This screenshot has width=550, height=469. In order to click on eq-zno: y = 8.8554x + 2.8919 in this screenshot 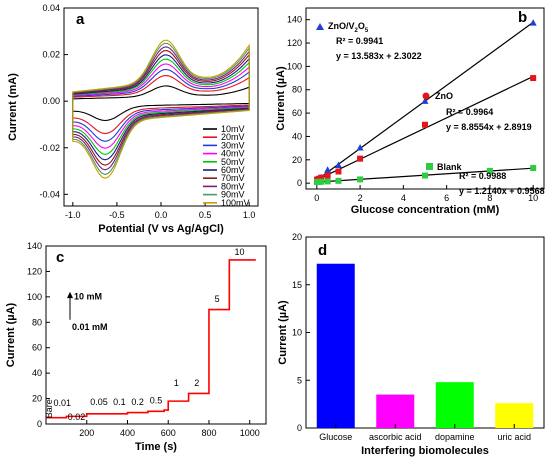, I will do `click(489, 127)`.